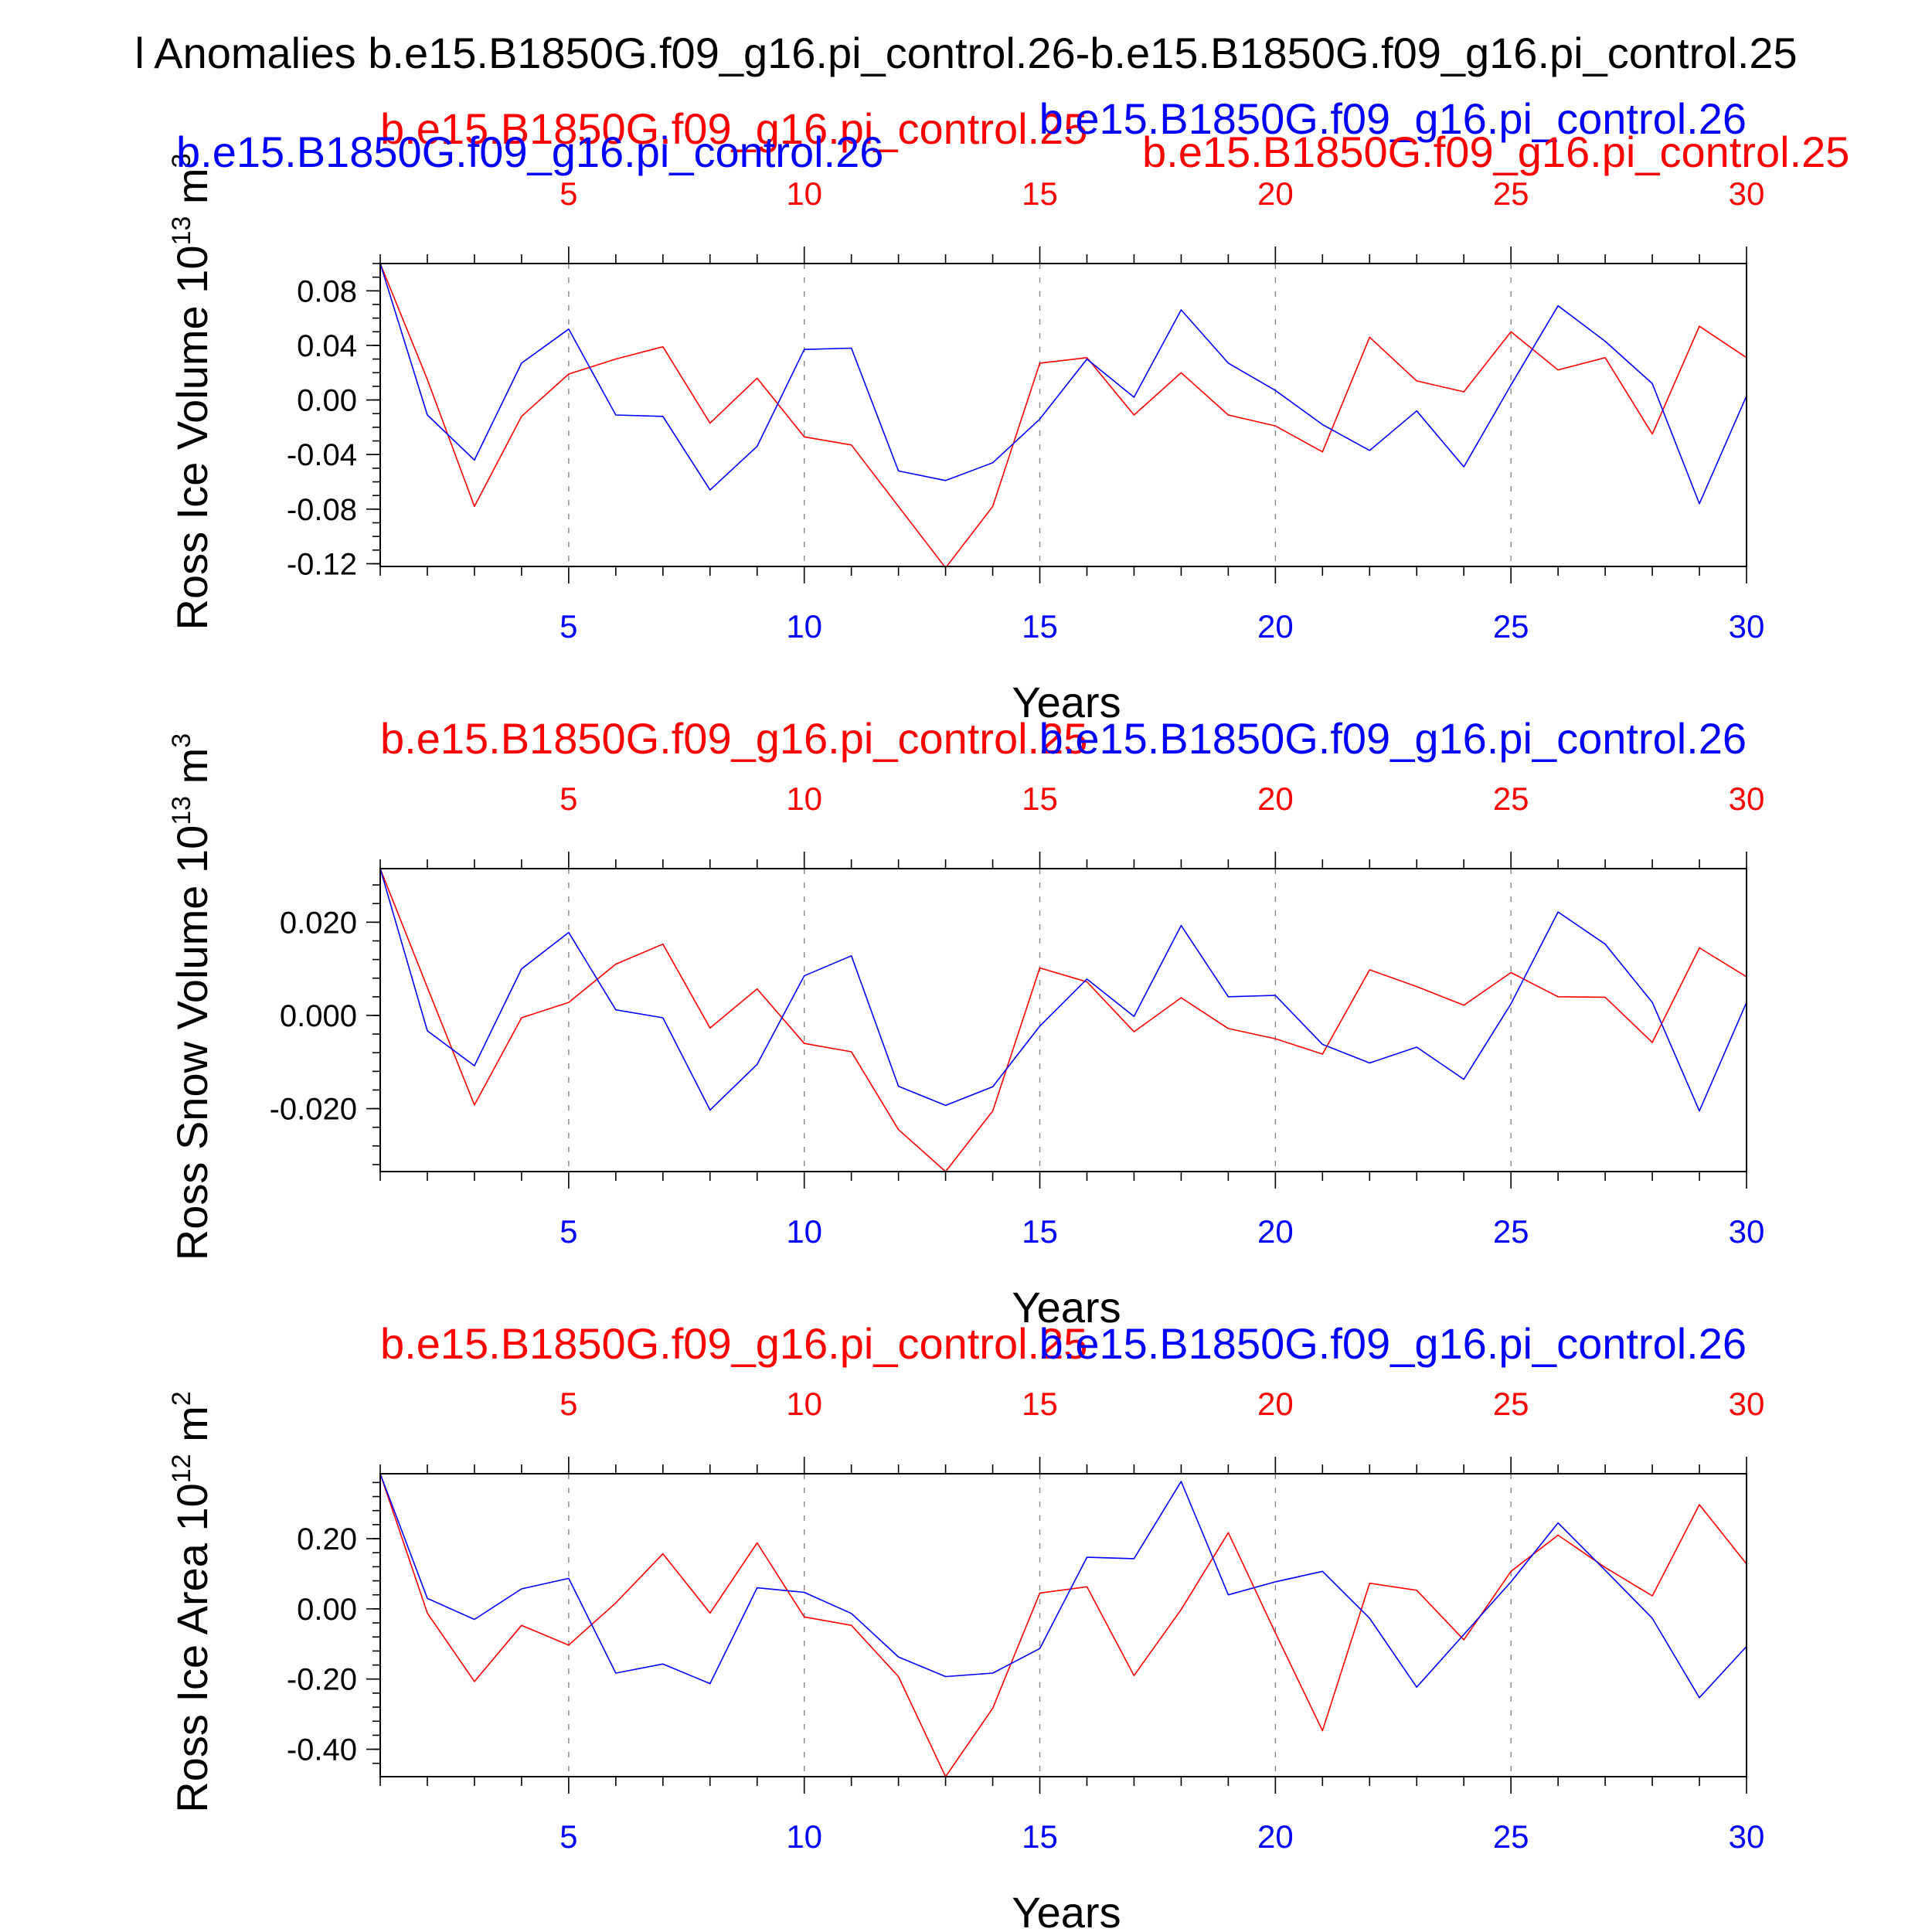  I want to click on y-tick-label: -0.020, so click(314, 1110).